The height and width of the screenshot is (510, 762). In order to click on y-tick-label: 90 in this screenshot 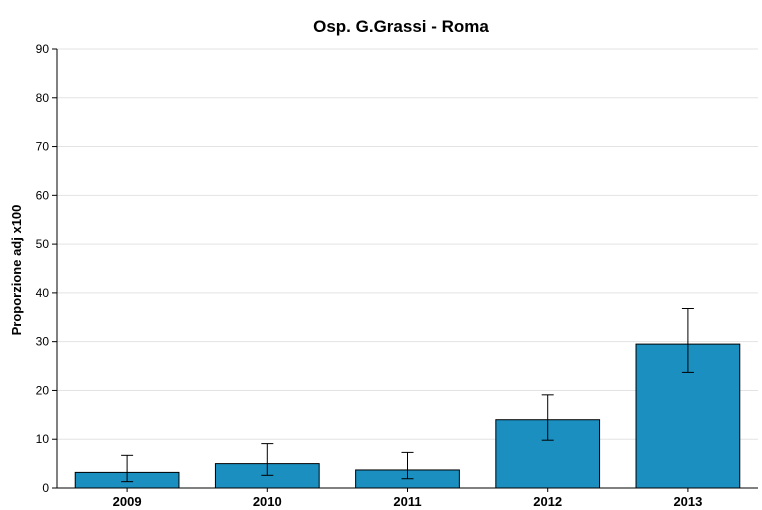, I will do `click(43, 49)`.